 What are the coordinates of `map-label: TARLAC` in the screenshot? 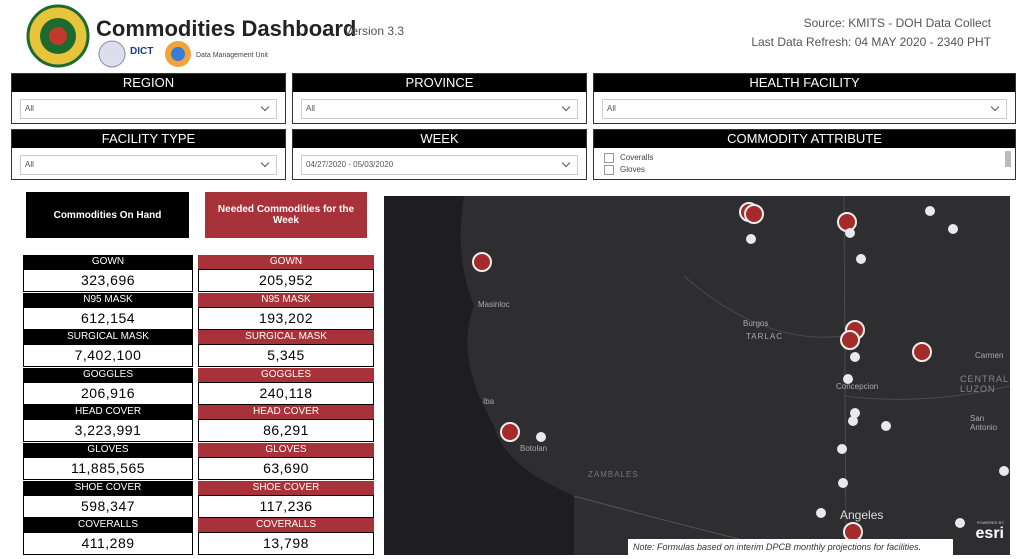 It's located at (764, 336).